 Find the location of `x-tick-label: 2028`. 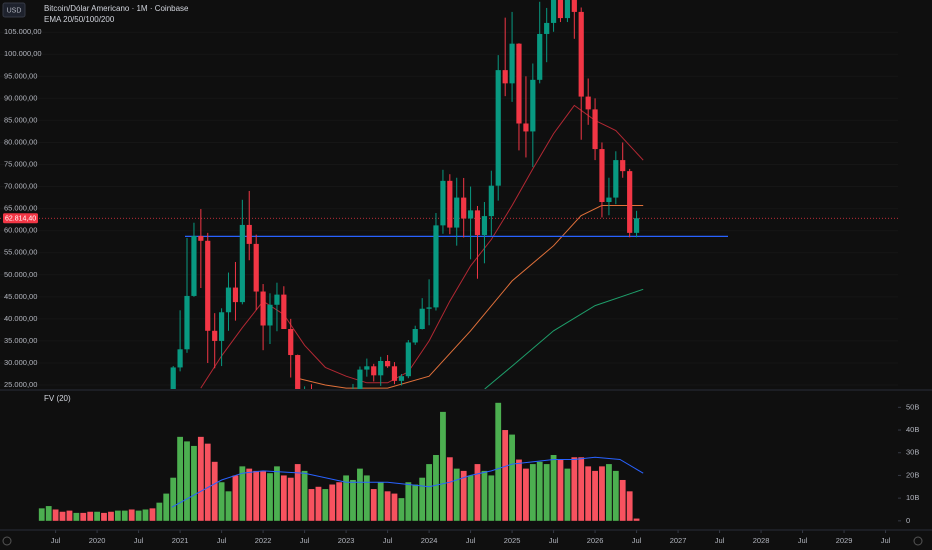

x-tick-label: 2028 is located at coordinates (761, 540).